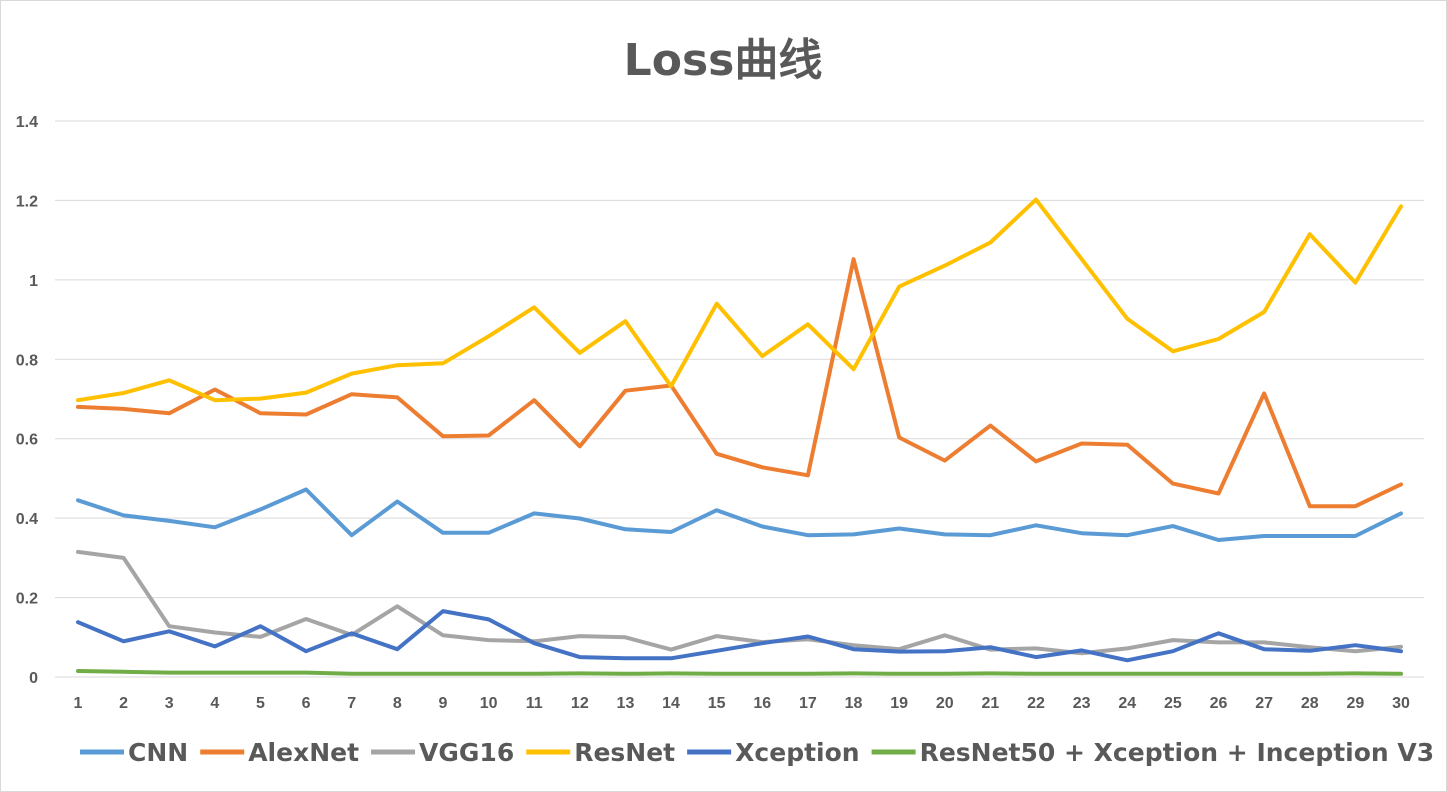 The width and height of the screenshot is (1447, 792). Describe the element at coordinates (671, 703) in the screenshot. I see `x-tick-label: 14` at that location.